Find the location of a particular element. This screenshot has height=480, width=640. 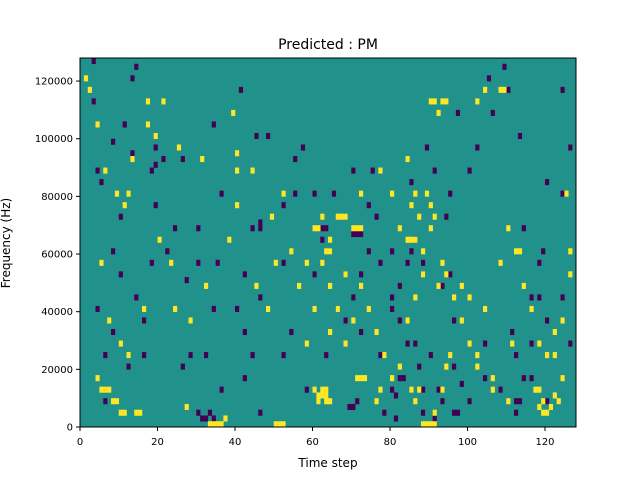

y-tick-label: 120000 is located at coordinates (54, 82).